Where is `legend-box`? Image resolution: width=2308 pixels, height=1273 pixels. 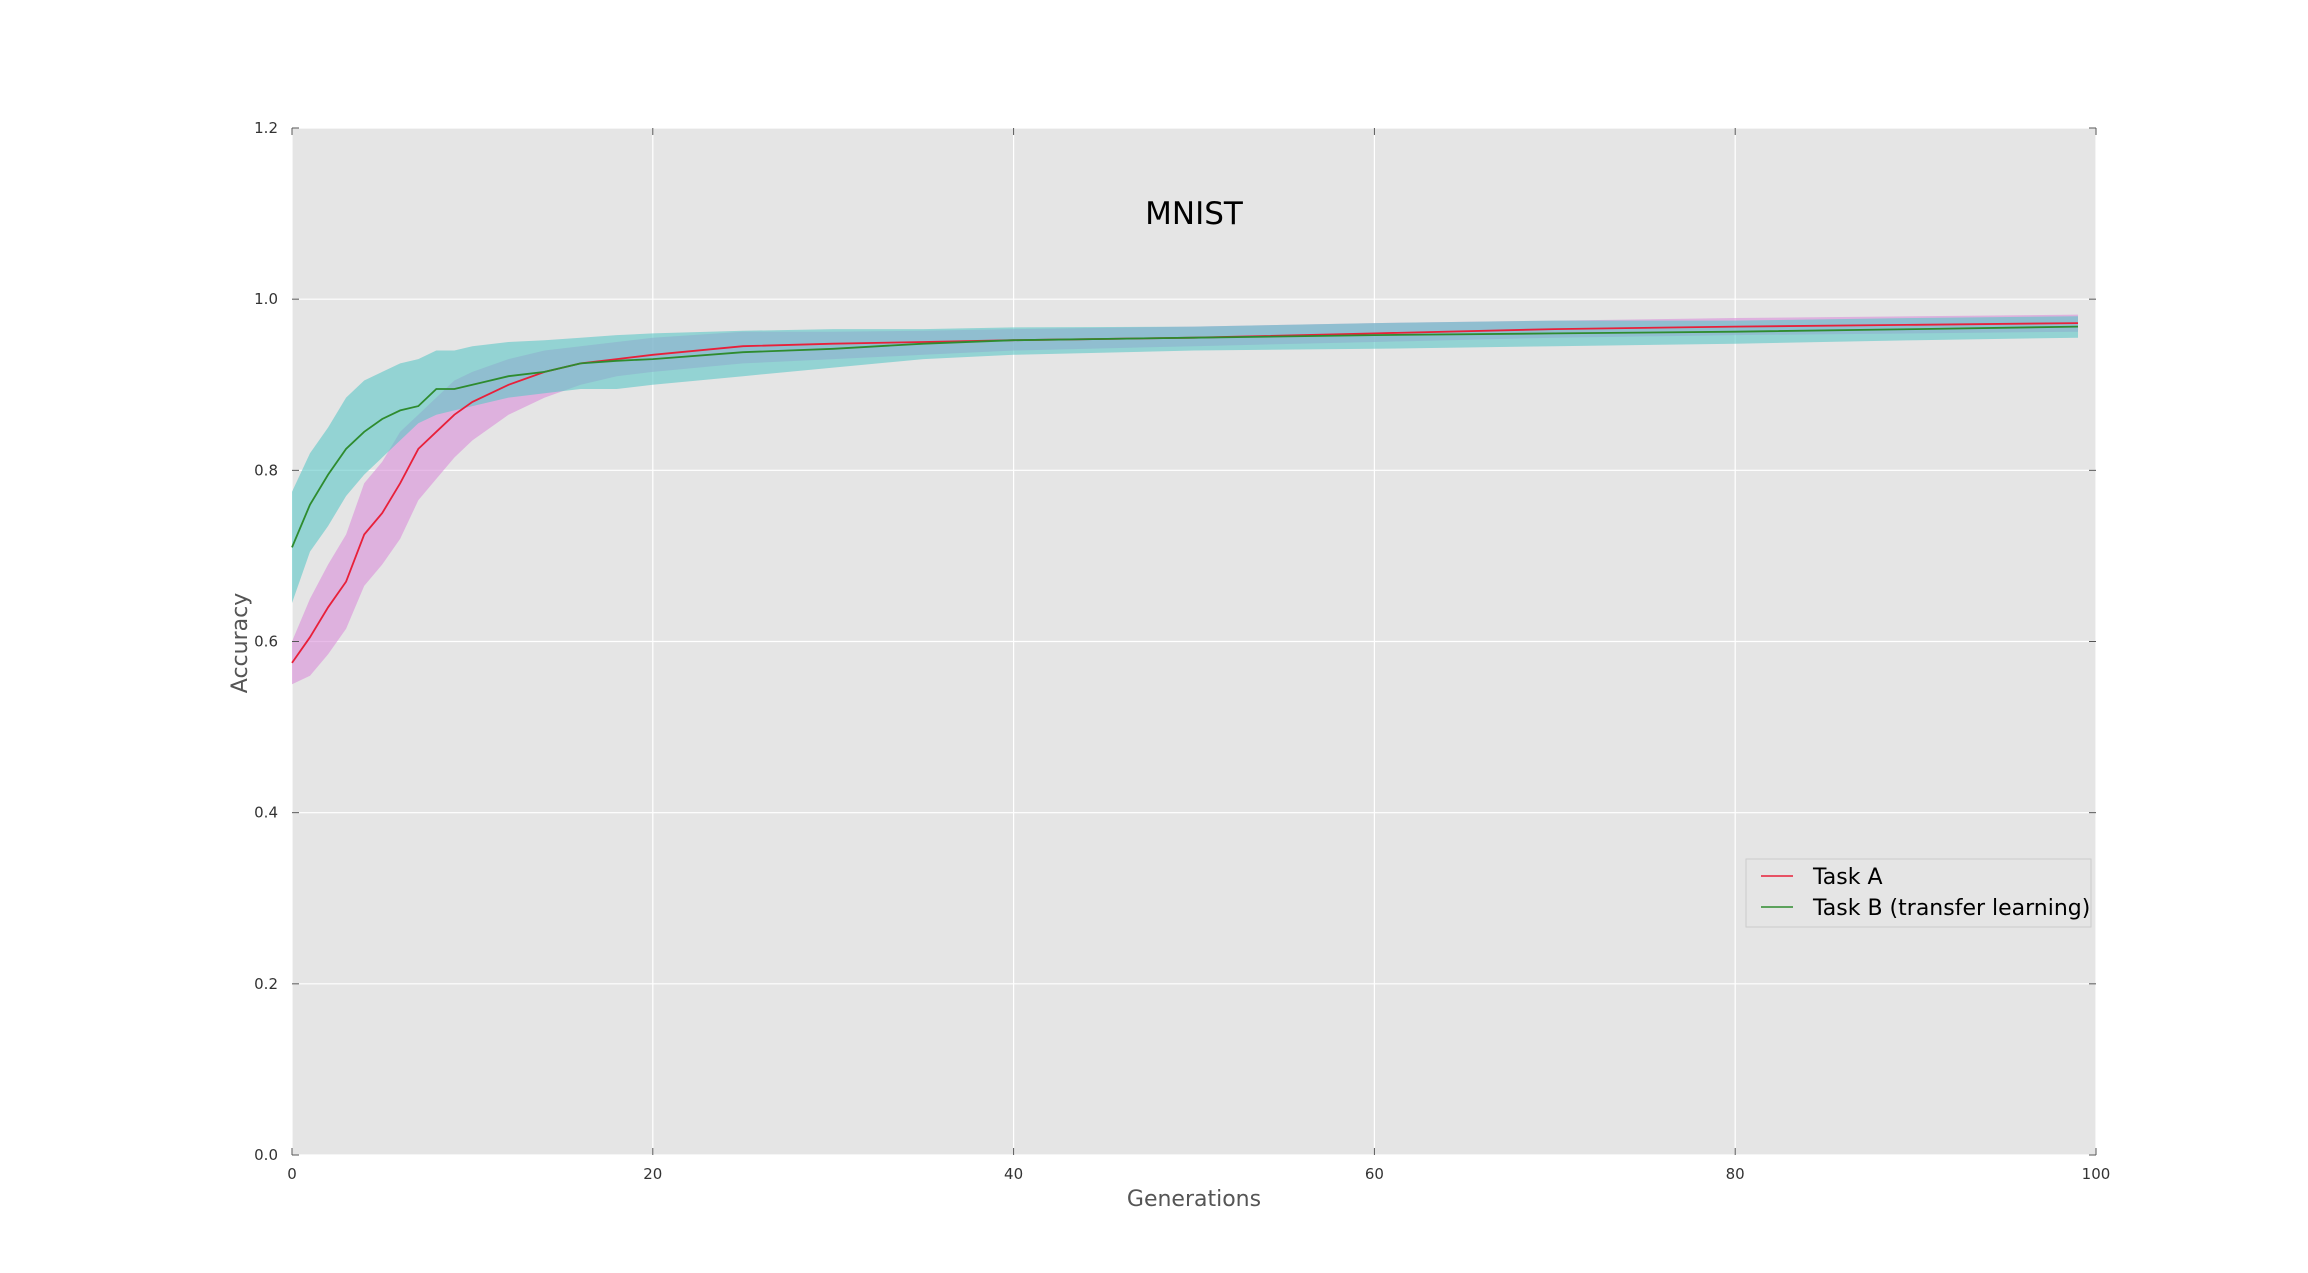
legend-box is located at coordinates (1918, 893).